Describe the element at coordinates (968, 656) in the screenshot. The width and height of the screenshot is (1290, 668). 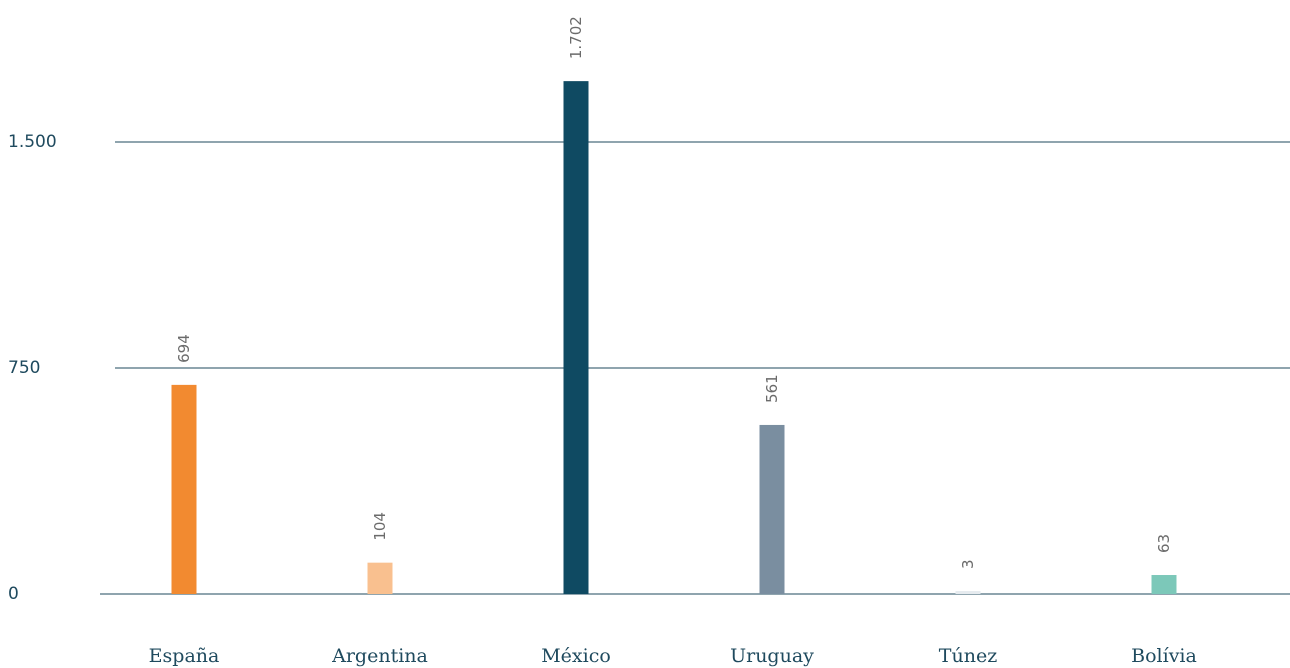
I see `x-tick-label: Túnez` at that location.